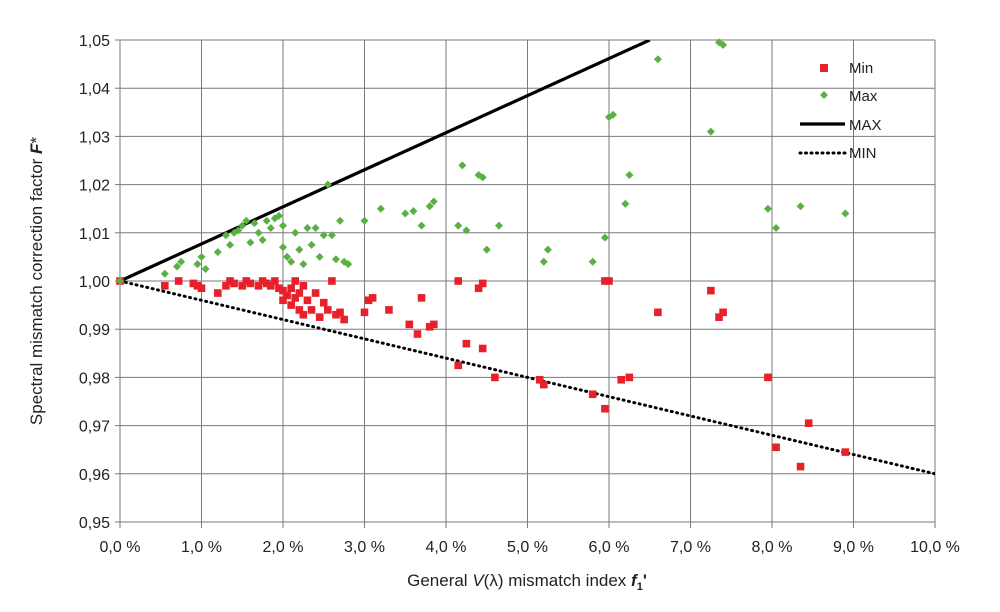 The height and width of the screenshot is (612, 1000). Describe the element at coordinates (94, 137) in the screenshot. I see `y-tick-label: 1,03` at that location.